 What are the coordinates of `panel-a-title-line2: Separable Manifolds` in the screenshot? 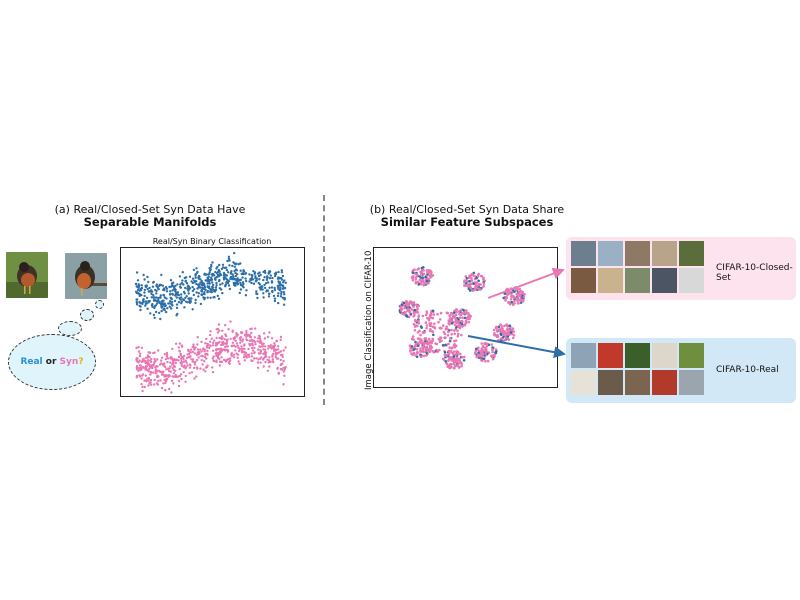 It's located at (150, 222).